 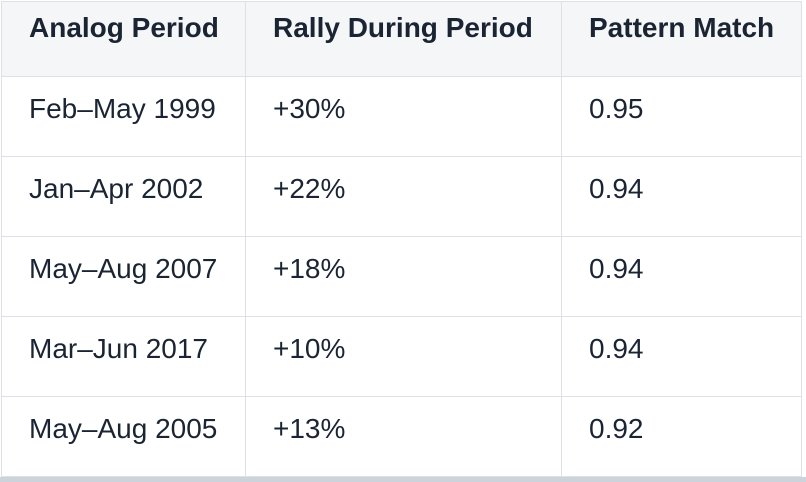 I want to click on cell-rally-during-period: +18%, so click(x=403, y=276).